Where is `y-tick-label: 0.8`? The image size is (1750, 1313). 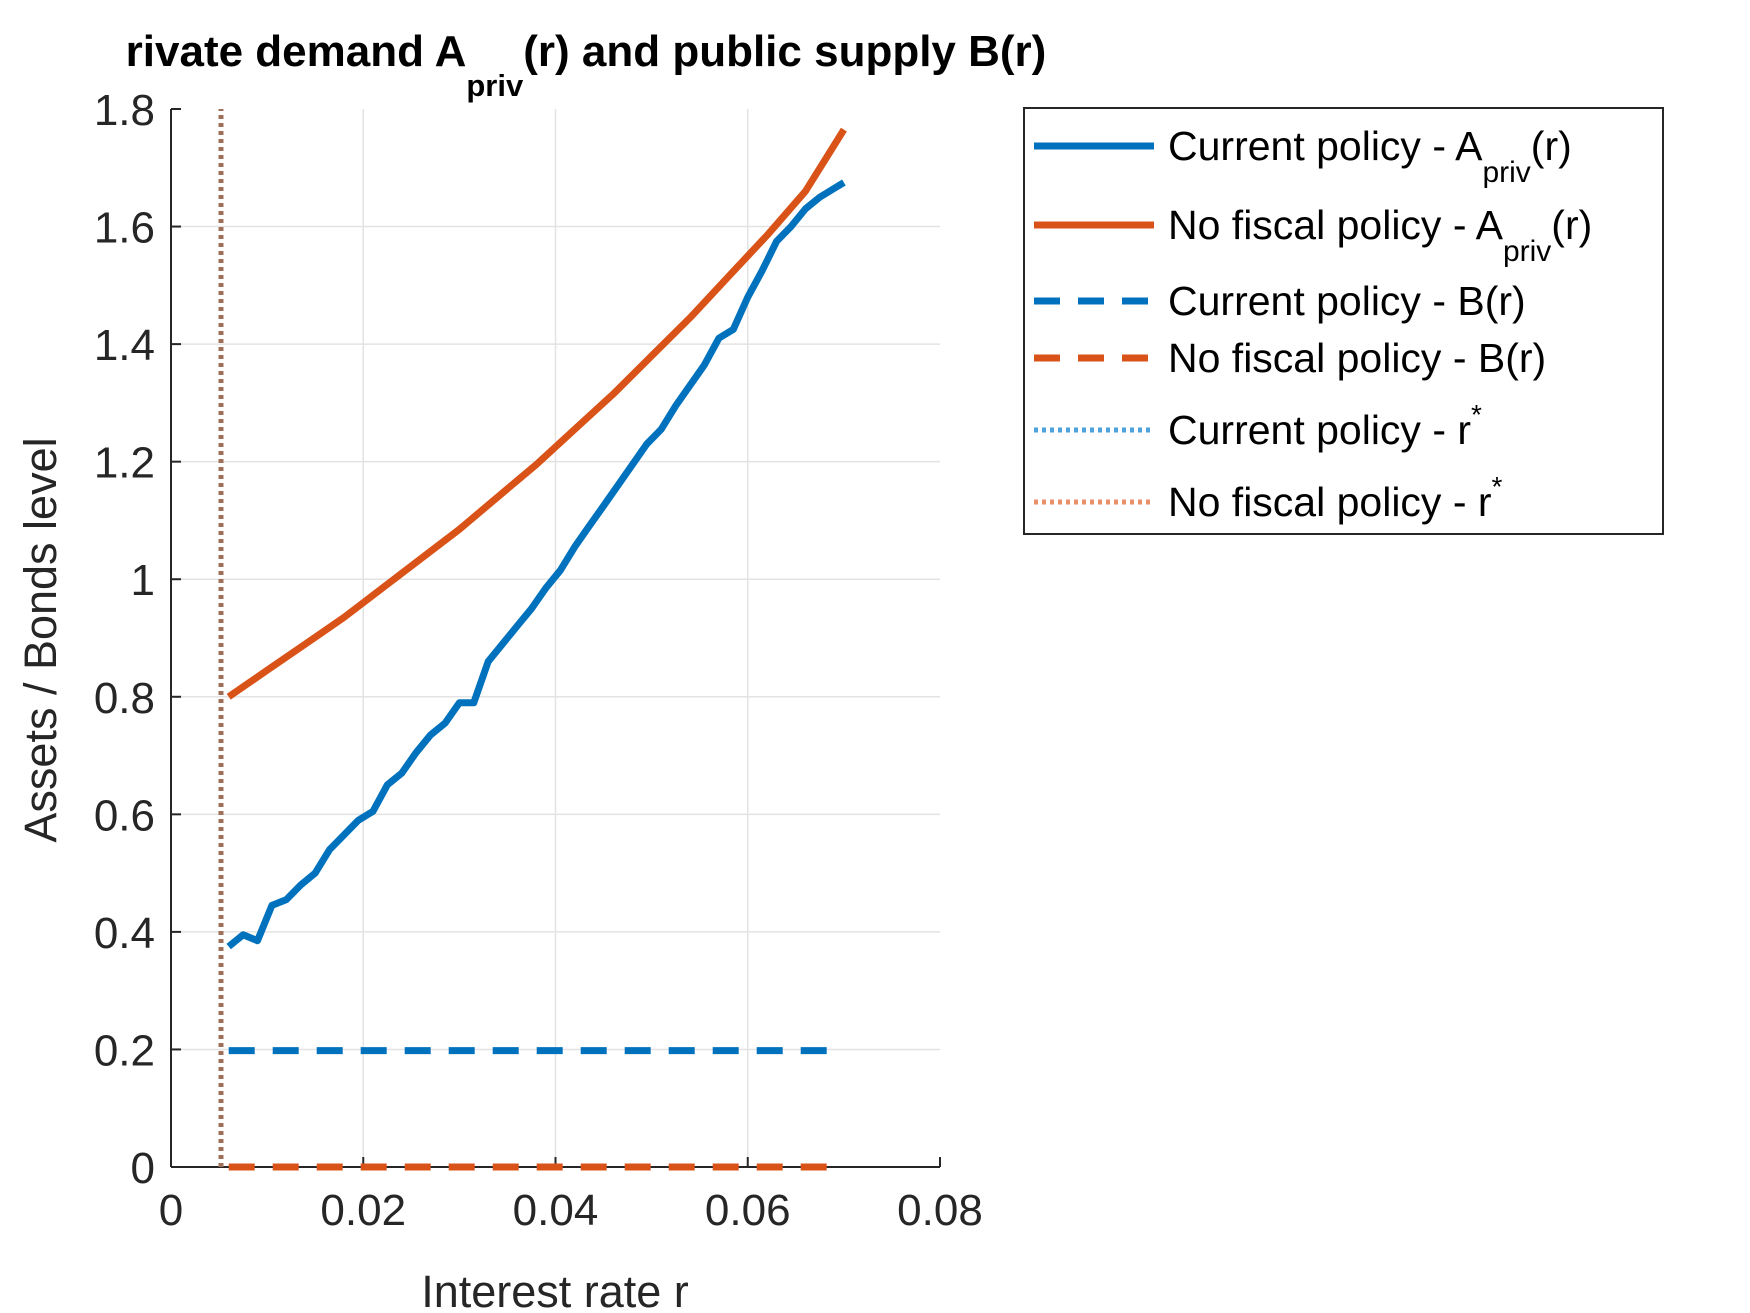
y-tick-label: 0.8 is located at coordinates (124, 698).